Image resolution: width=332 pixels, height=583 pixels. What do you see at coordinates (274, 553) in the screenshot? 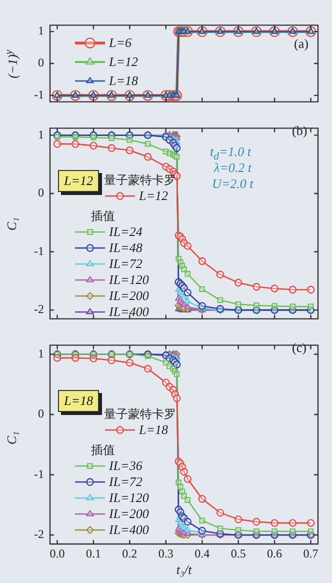
I see `x-tick-label: 0.6` at bounding box center [274, 553].